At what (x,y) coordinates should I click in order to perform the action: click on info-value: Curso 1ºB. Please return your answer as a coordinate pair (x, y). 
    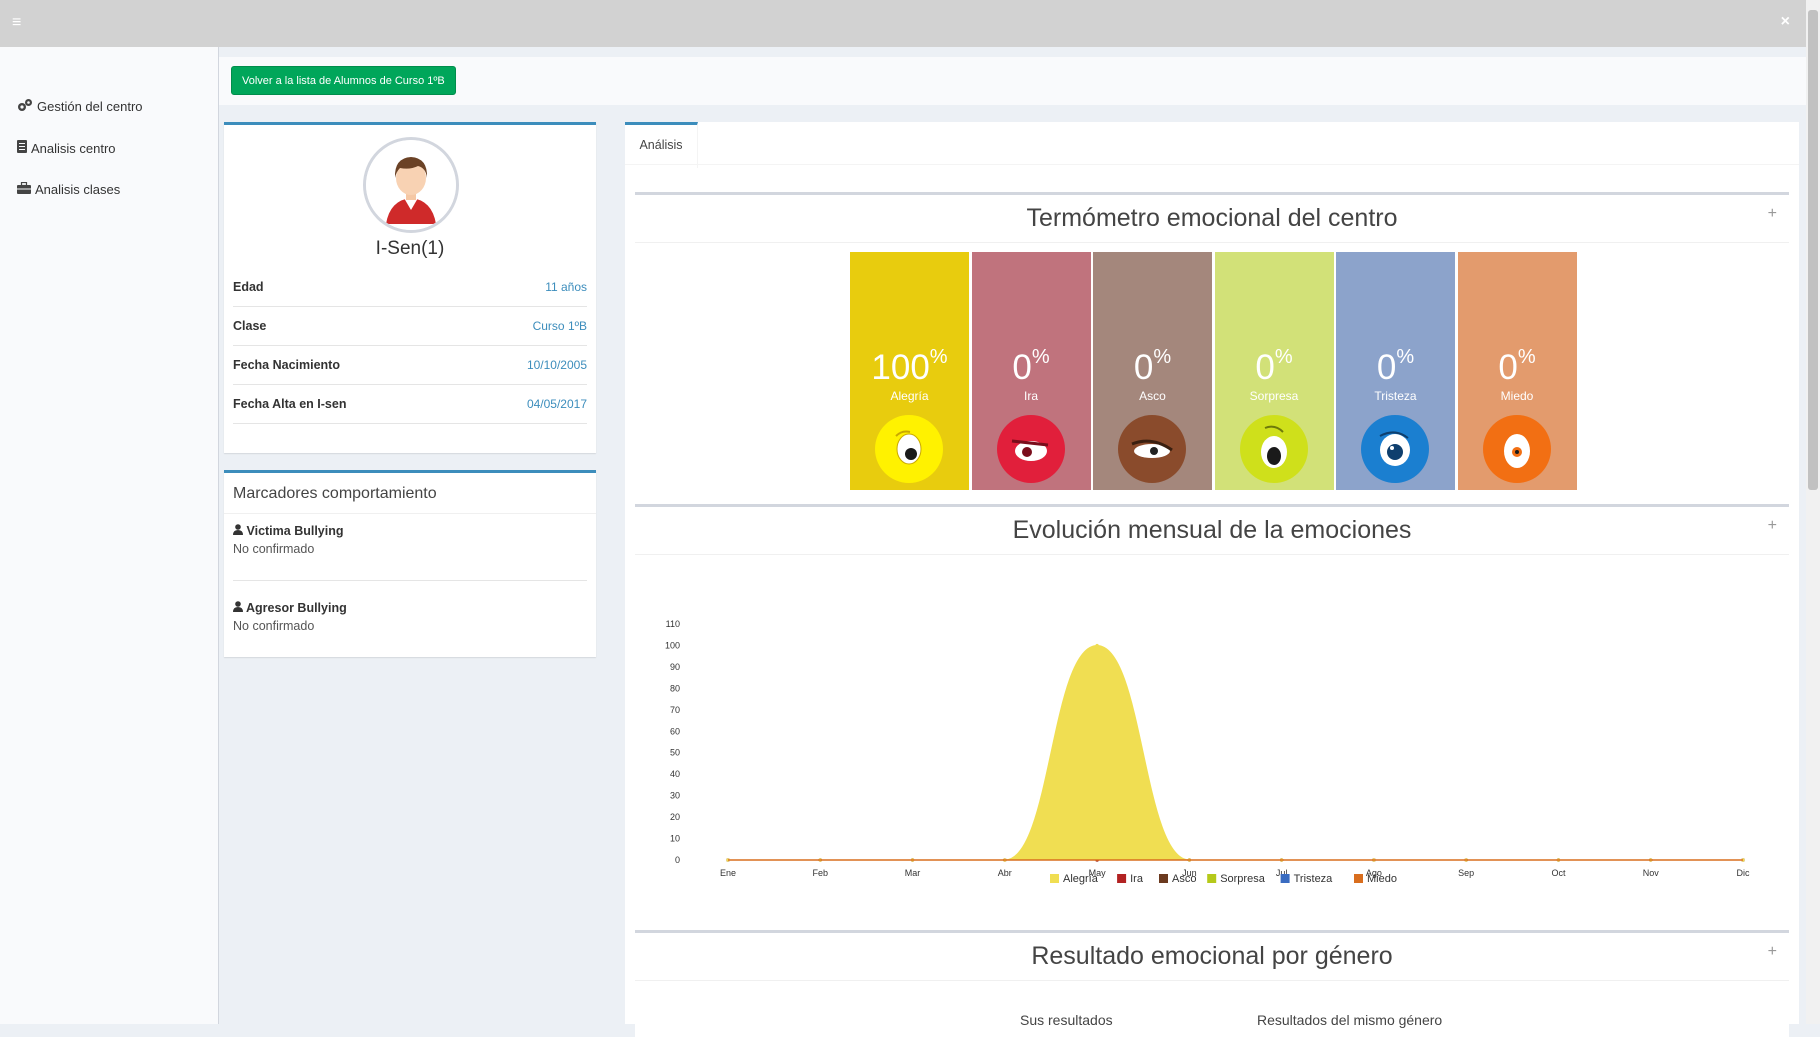
    Looking at the image, I should click on (559, 326).